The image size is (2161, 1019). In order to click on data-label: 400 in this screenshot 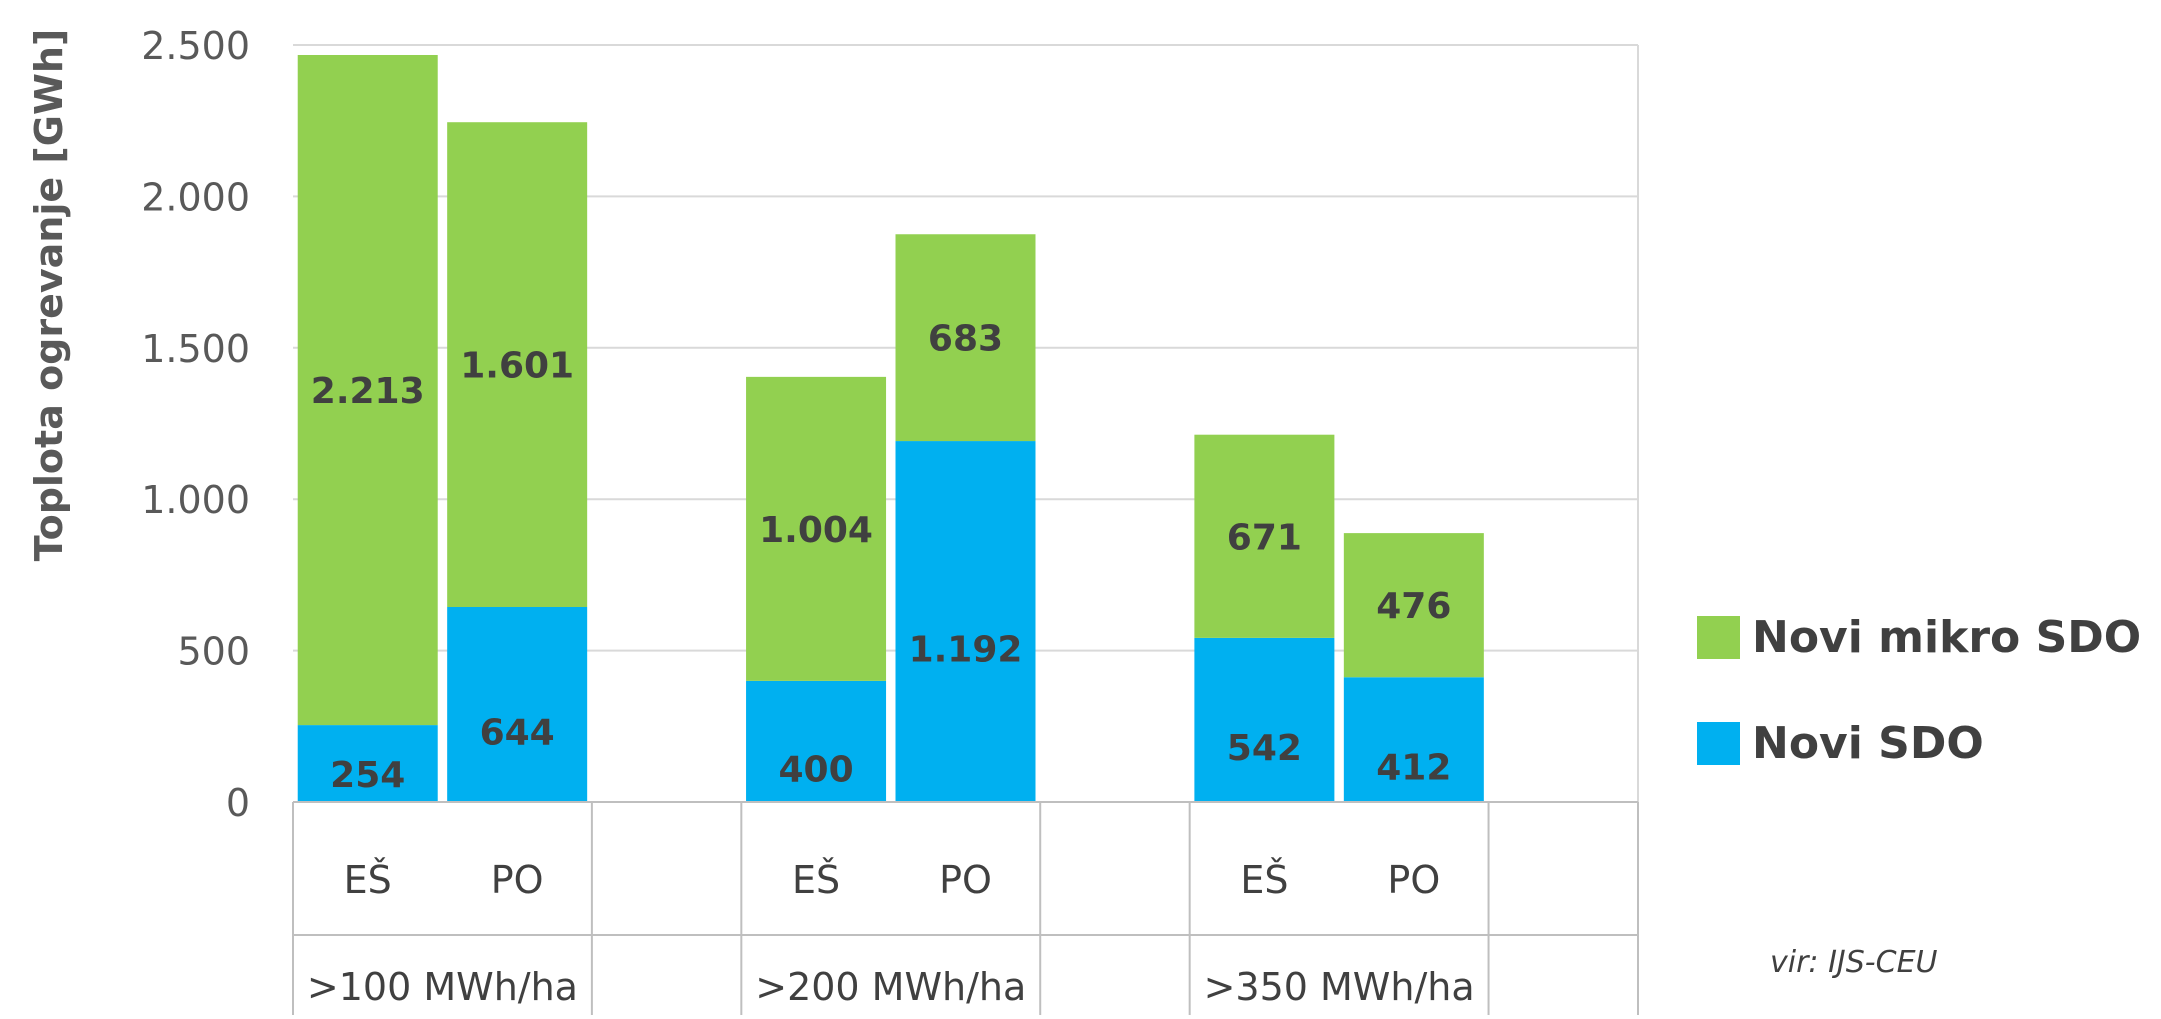, I will do `click(815, 769)`.